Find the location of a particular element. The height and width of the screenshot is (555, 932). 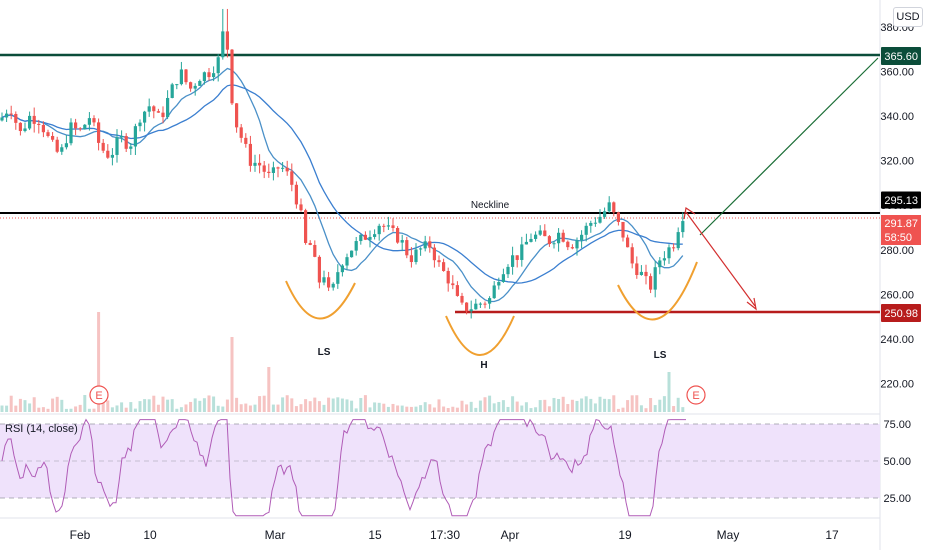

support-price-tag-text: 250.98 is located at coordinates (901, 314).